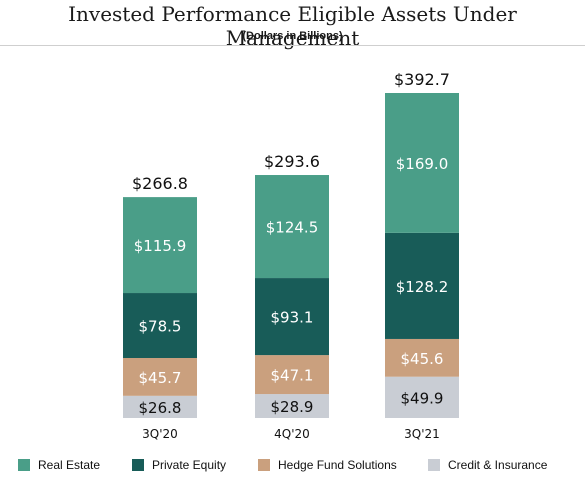 The height and width of the screenshot is (482, 585). I want to click on data-label: $47.1, so click(292, 376).